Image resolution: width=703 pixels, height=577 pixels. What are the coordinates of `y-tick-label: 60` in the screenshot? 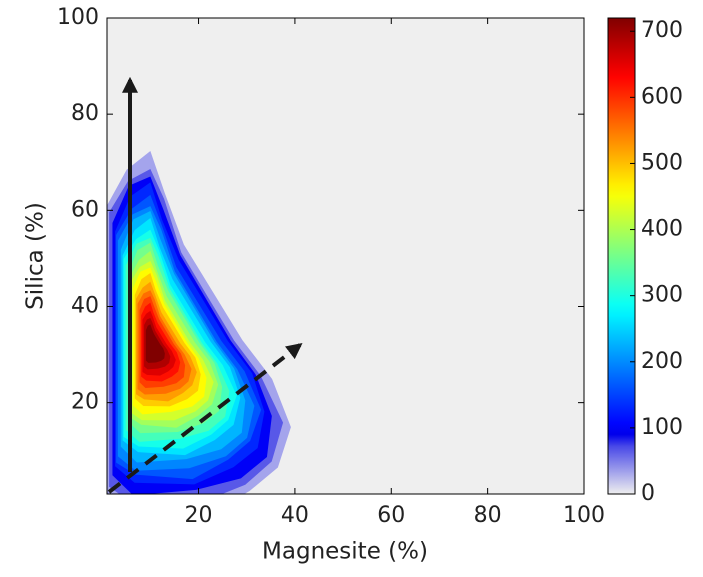 It's located at (85, 209).